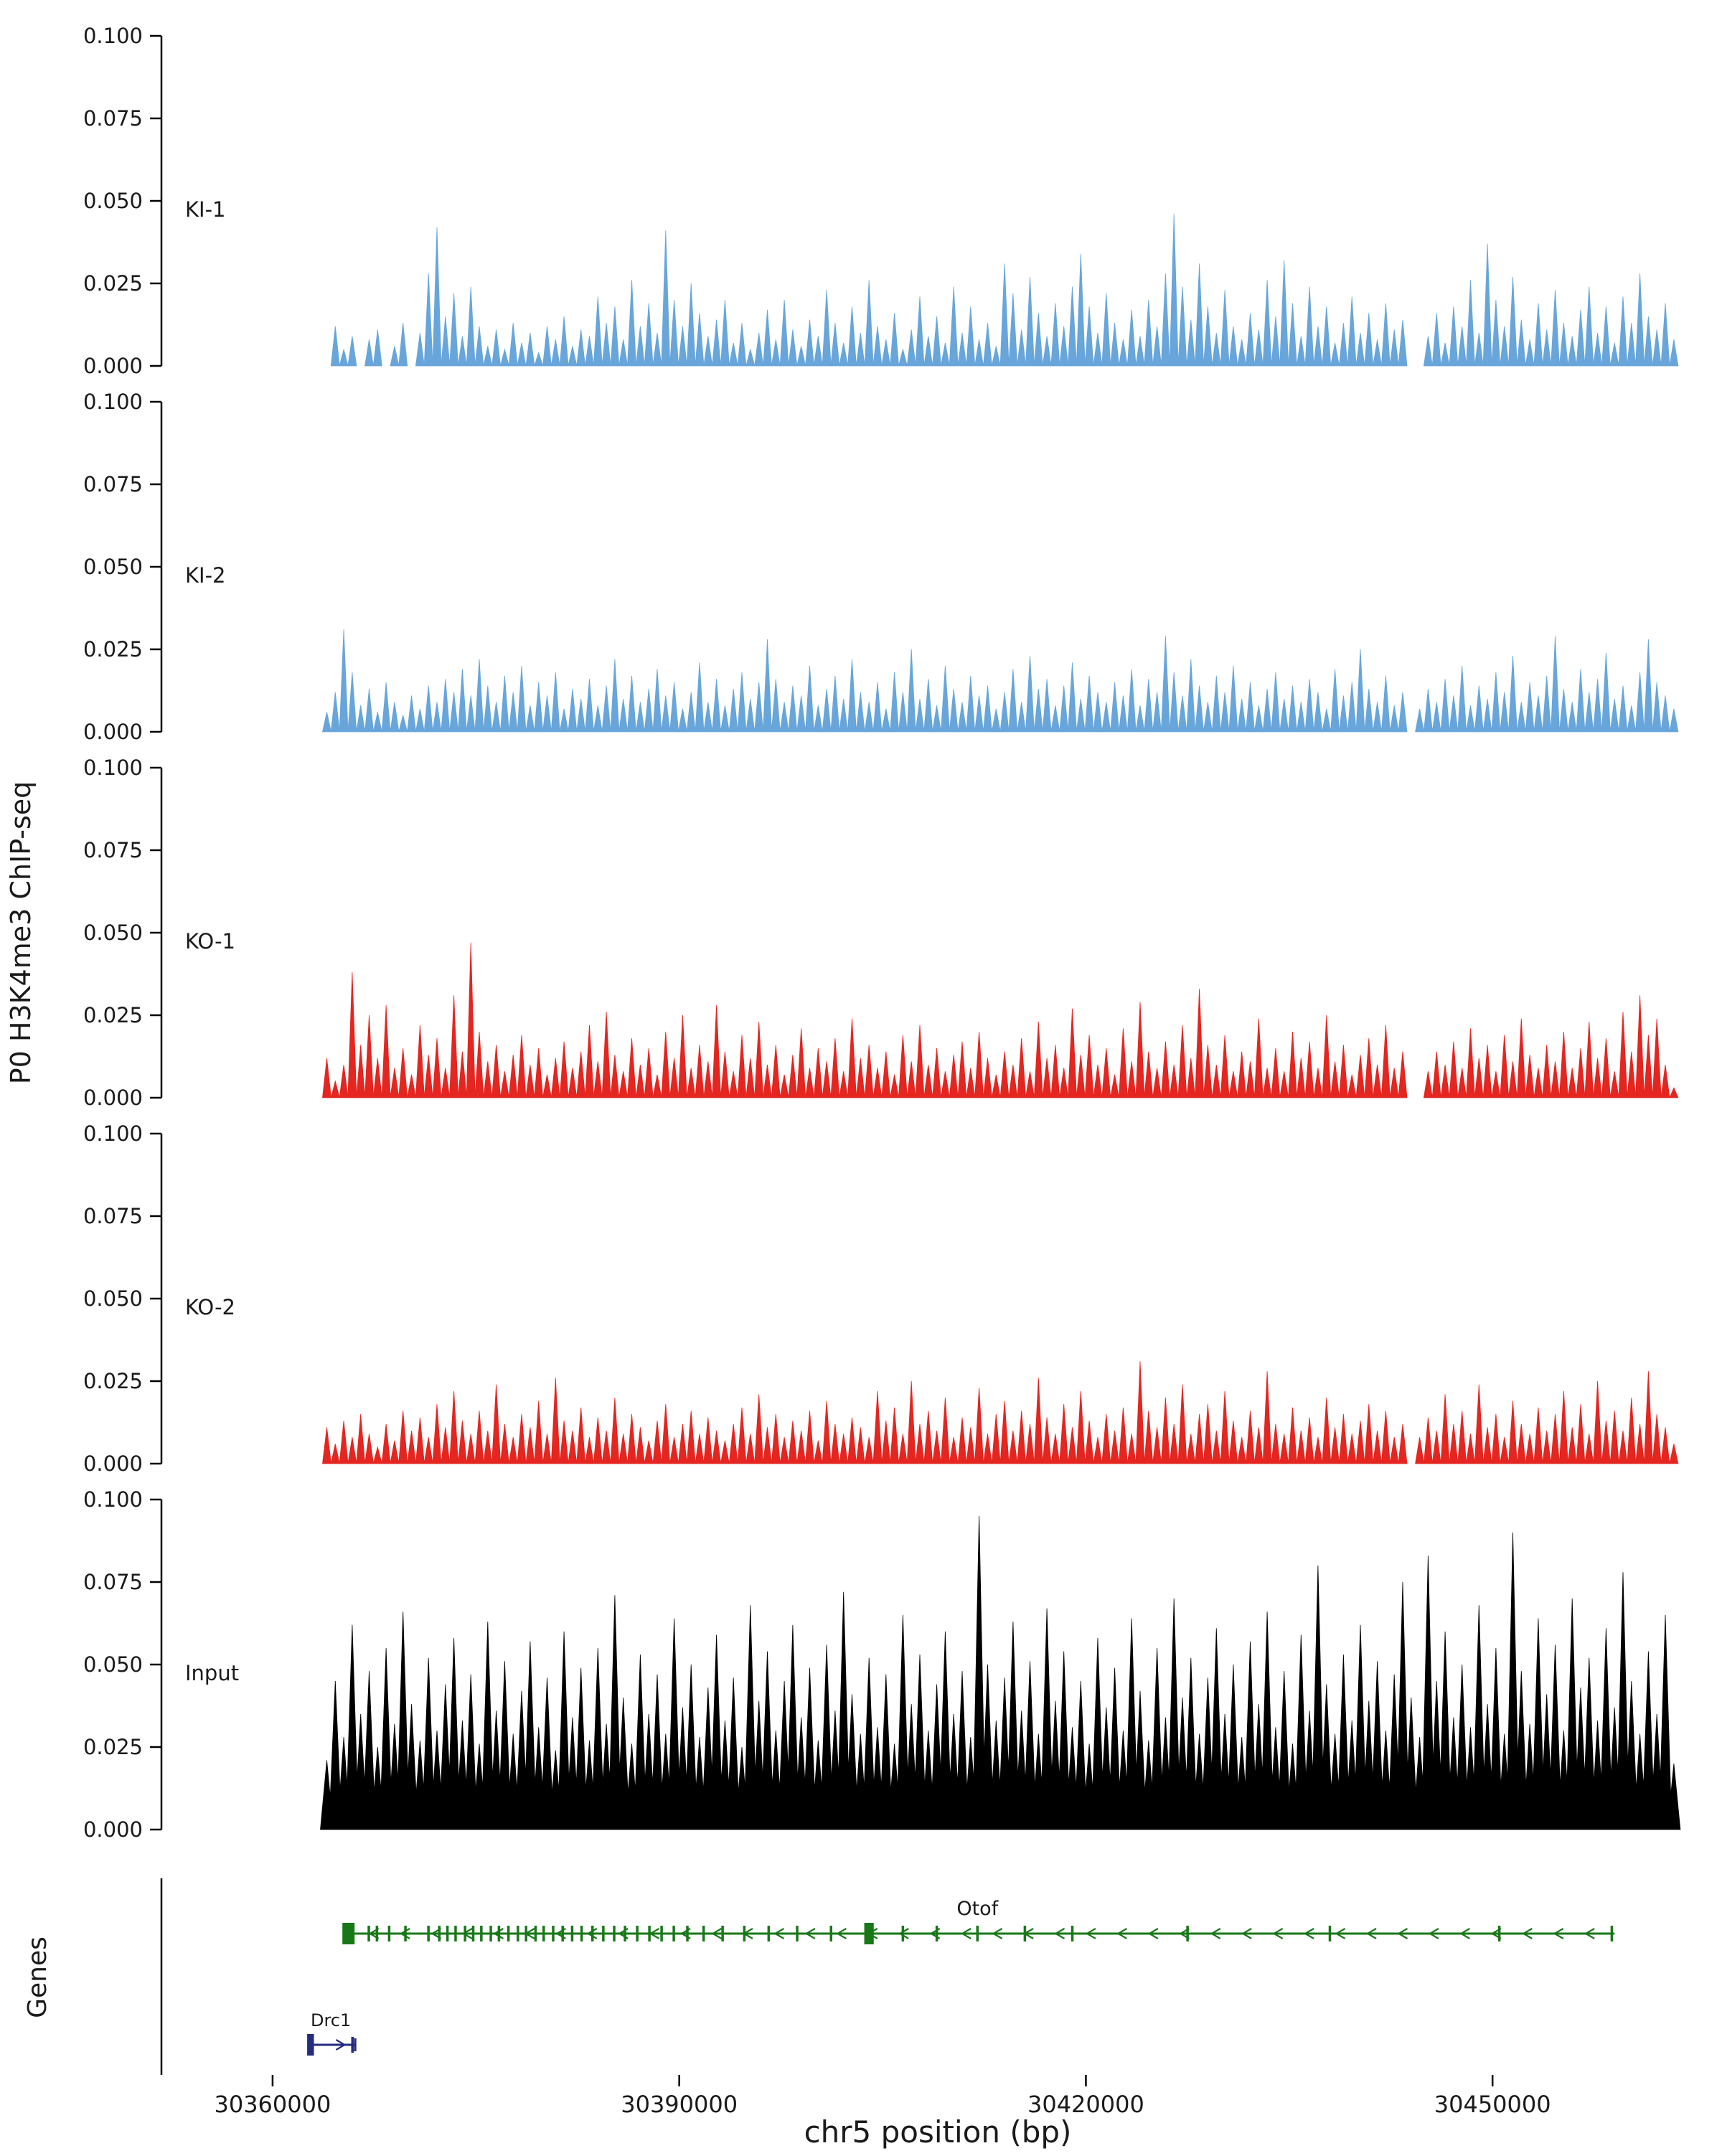  Describe the element at coordinates (210, 1307) in the screenshot. I see `track-label-ko2: KO-2` at that location.